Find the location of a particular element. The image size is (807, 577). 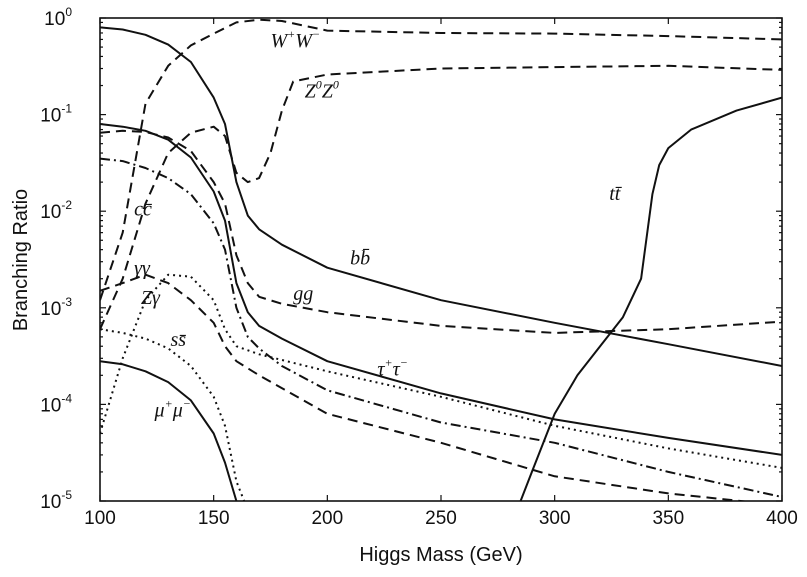

curve-label-bb: bb̄ is located at coordinates (360, 259).